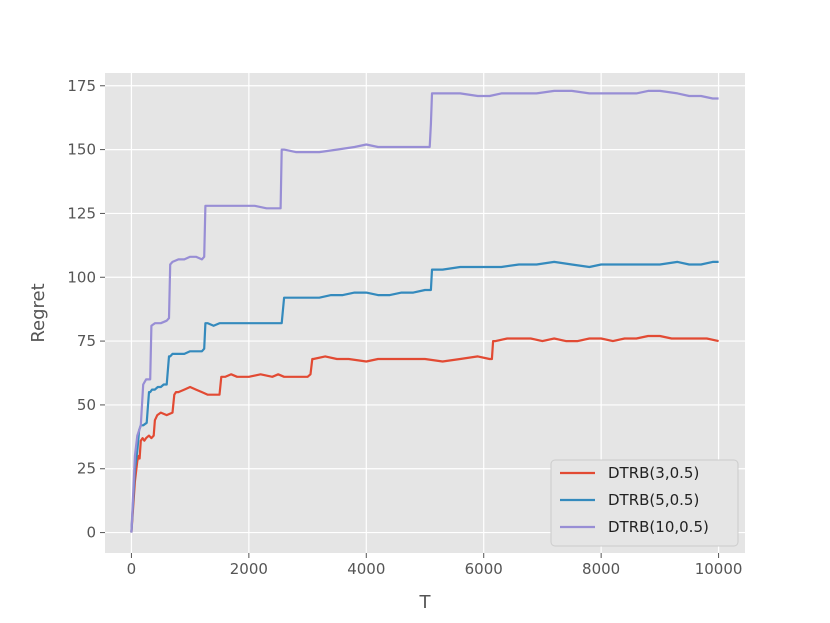  I want to click on legend: DTRB(3,0.5) DTRB(5,0.5) DTRB(10,0.5), so click(644, 503).